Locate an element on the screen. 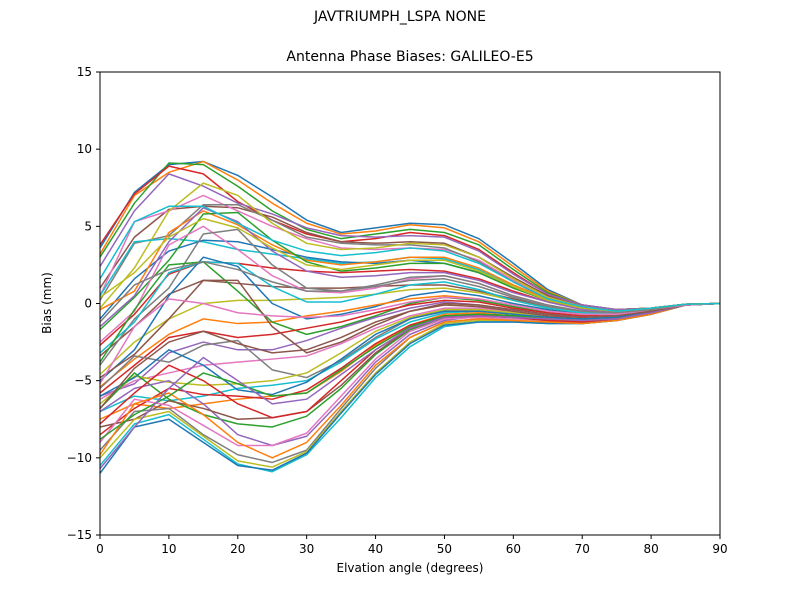  y-tick-label: 10 is located at coordinates (84, 149).